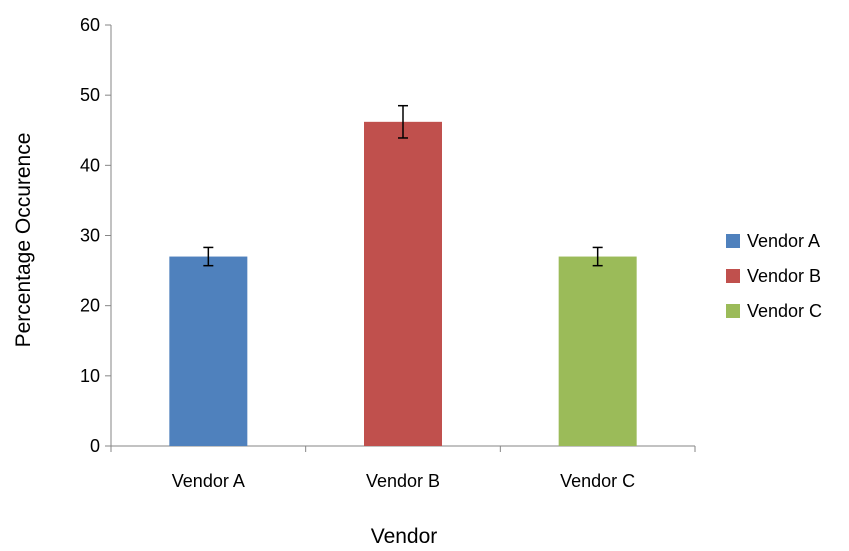 This screenshot has height=551, width=849. What do you see at coordinates (597, 481) in the screenshot?
I see `x-tick-label: Vendor C` at bounding box center [597, 481].